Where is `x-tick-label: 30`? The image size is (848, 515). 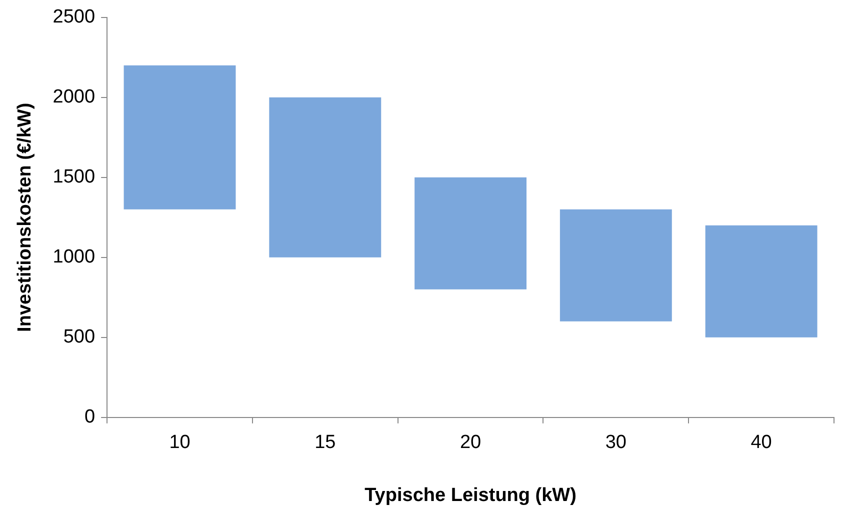 x-tick-label: 30 is located at coordinates (615, 443).